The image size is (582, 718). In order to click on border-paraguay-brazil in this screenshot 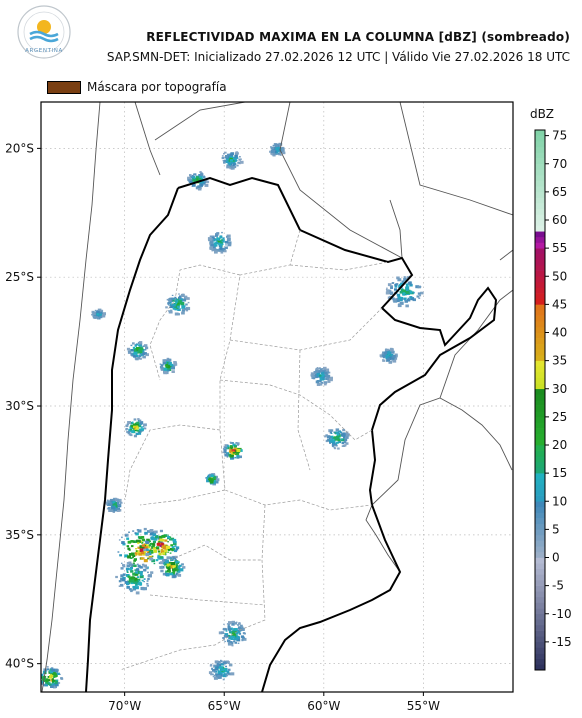, I will do `click(396, 229)`.